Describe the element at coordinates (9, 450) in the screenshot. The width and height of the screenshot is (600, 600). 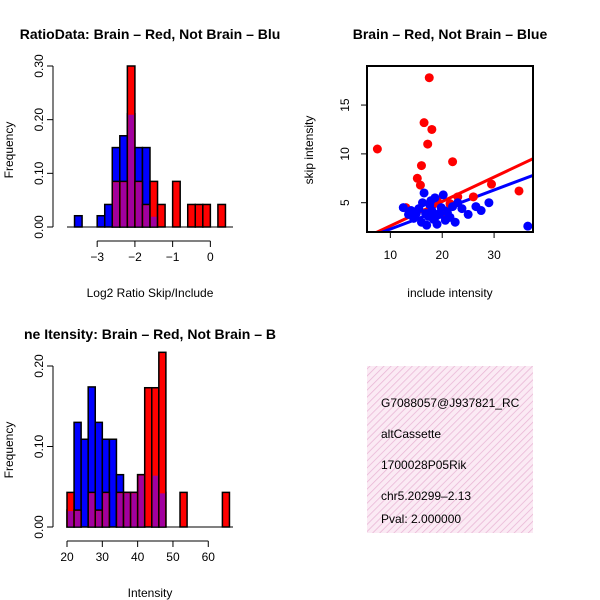
I see `intensity-histogram-ylabel: Frequency` at that location.